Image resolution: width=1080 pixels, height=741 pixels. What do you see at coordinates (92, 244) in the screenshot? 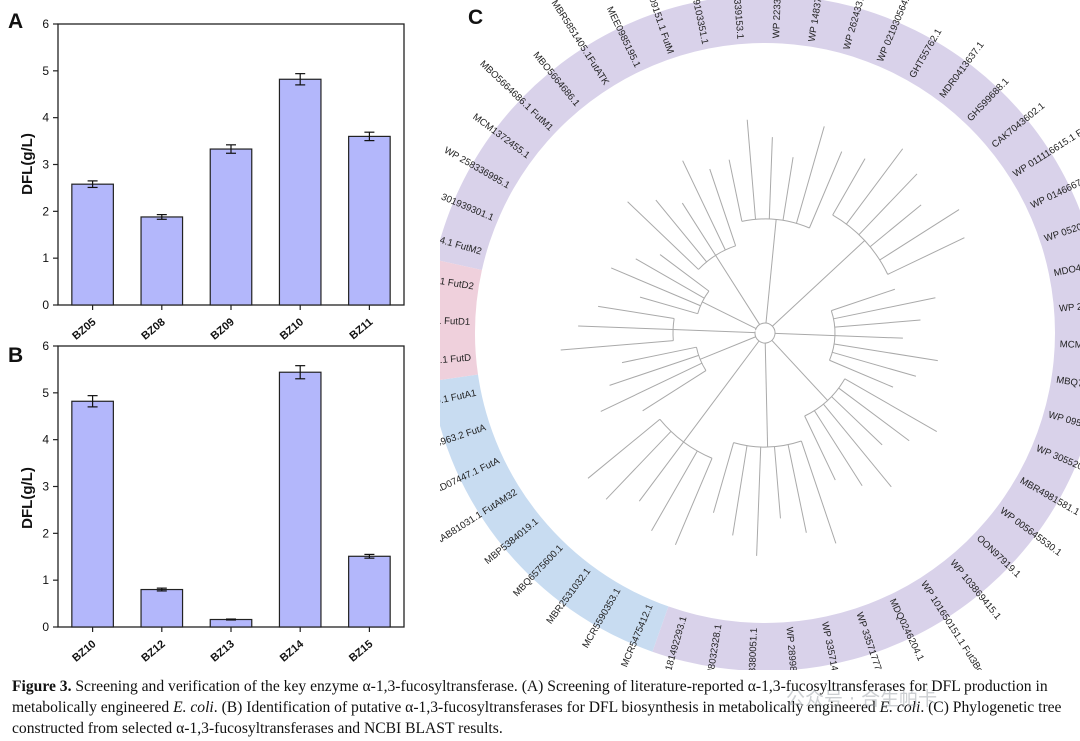
I see `bar-bz05` at bounding box center [92, 244].